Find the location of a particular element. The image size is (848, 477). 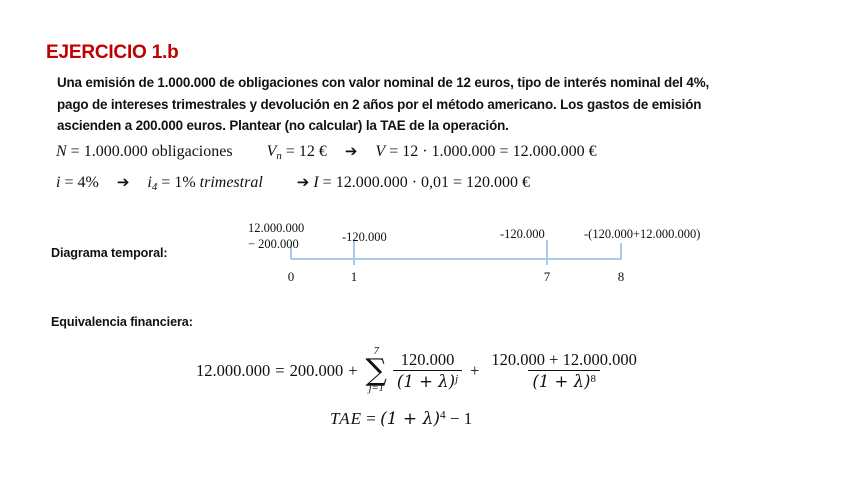

value-V-expression: 12 · 1.000.000 = 12.000.000 € is located at coordinates (499, 151).